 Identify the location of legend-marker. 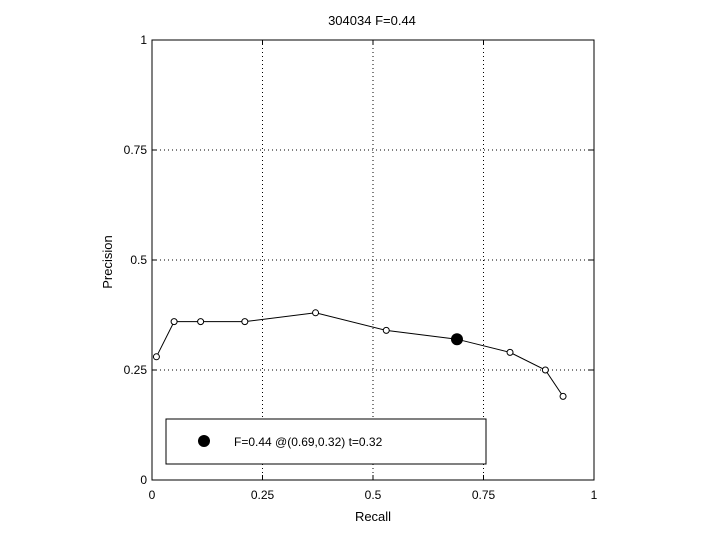
(204, 441).